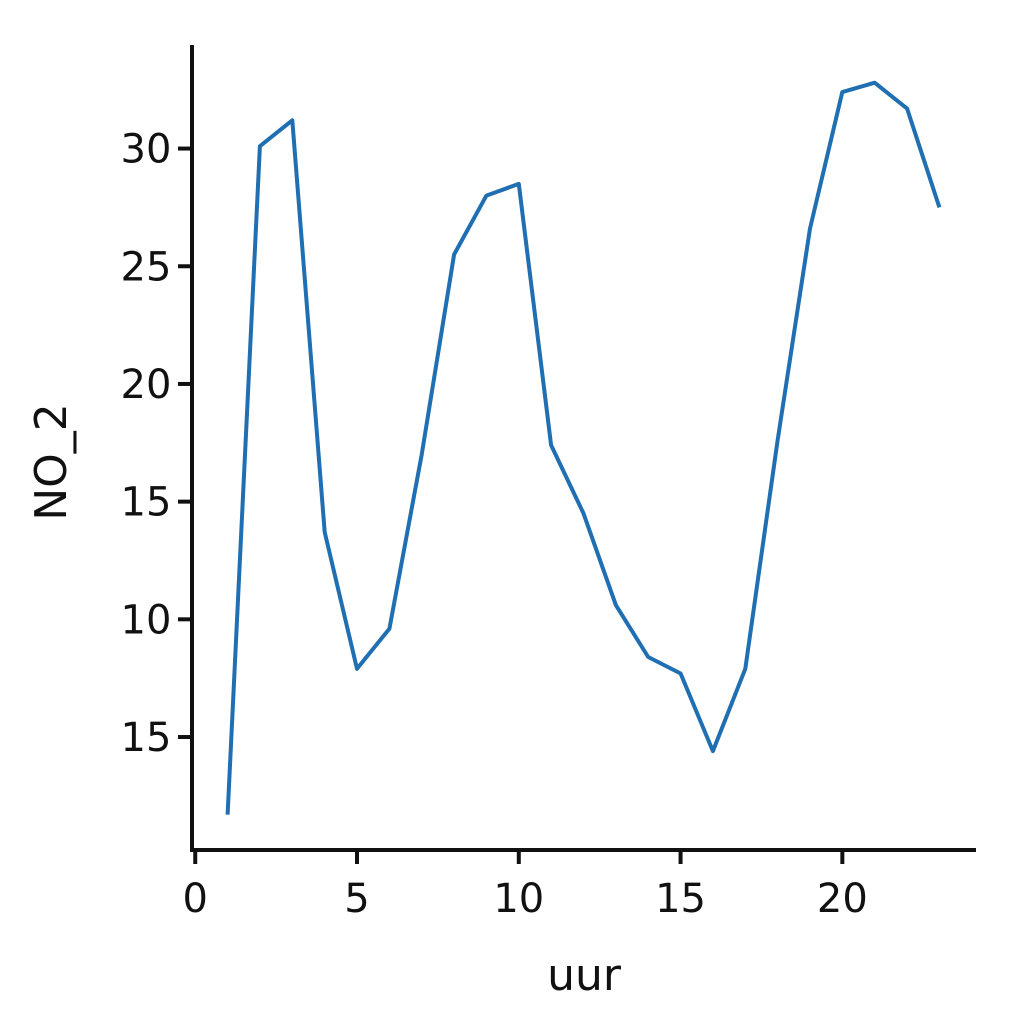 This screenshot has height=1028, width=1024. What do you see at coordinates (146, 620) in the screenshot?
I see `y-tick-label: 10` at bounding box center [146, 620].